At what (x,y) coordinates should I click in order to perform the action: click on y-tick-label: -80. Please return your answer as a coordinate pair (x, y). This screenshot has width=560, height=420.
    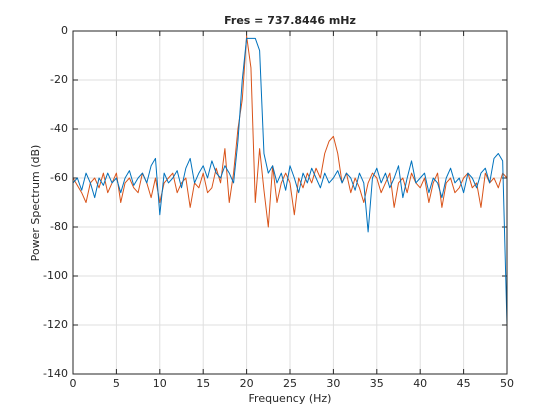
    Looking at the image, I should click on (59, 226).